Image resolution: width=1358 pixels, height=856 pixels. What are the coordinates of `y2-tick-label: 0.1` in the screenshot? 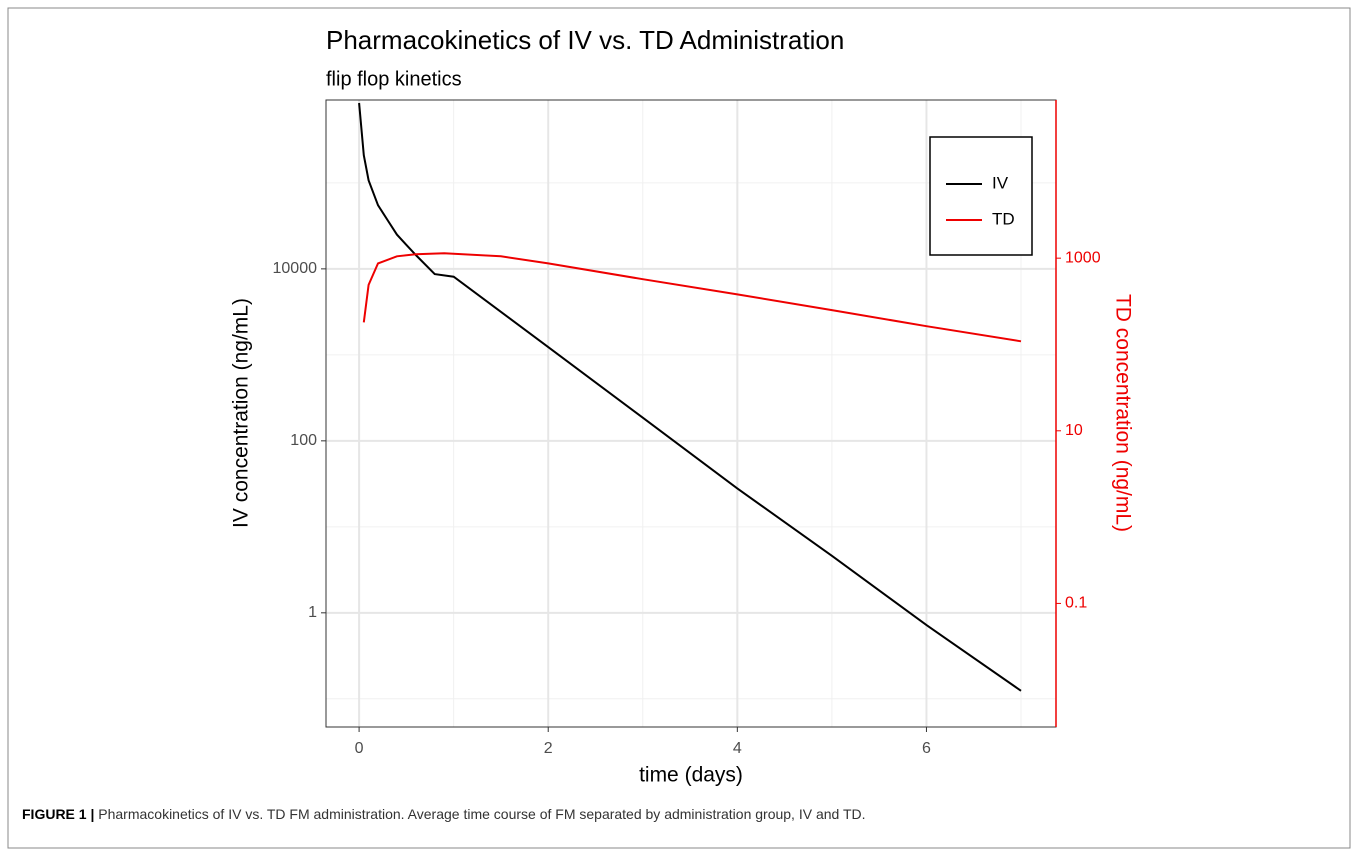 It's located at (1076, 603).